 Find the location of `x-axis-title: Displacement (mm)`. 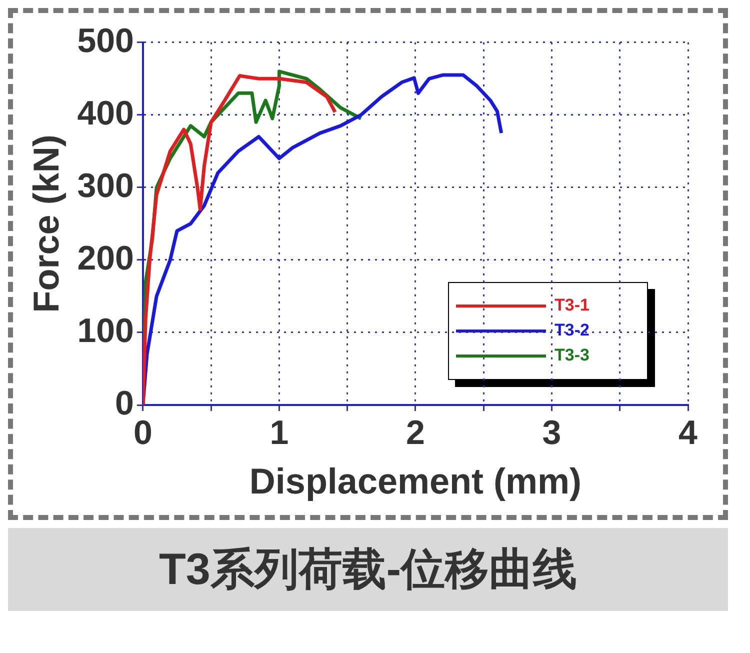

x-axis-title: Displacement (mm) is located at coordinates (415, 481).